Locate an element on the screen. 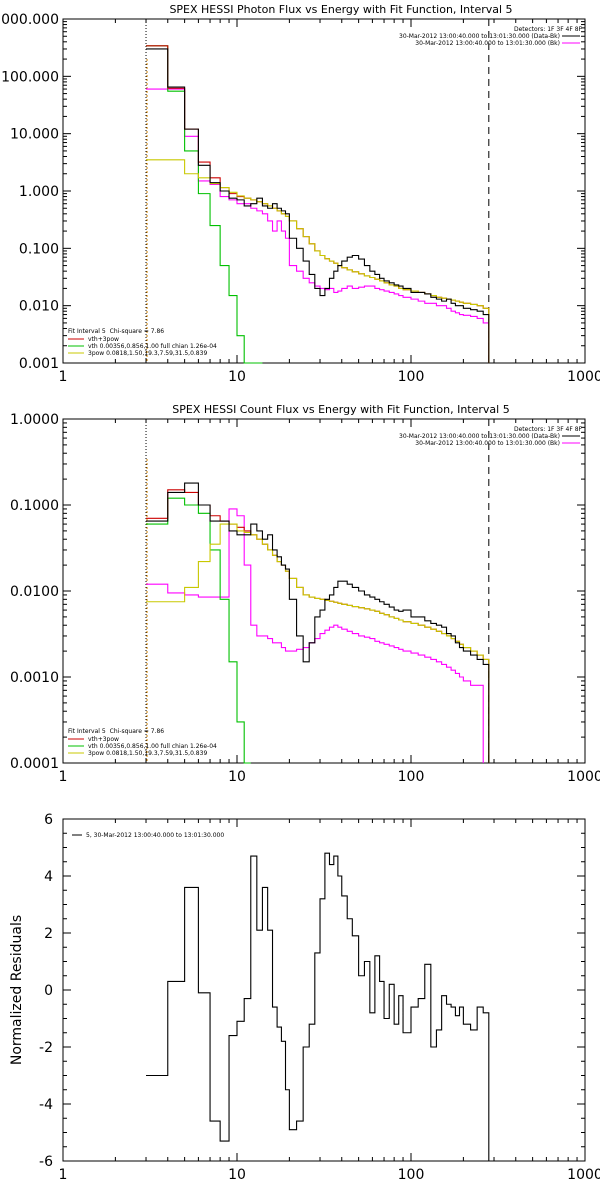  residuals-y-tick-label: 4 is located at coordinates (48, 877).